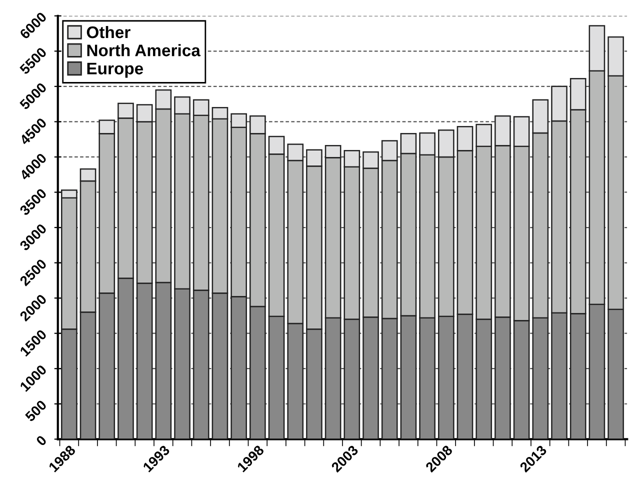 The width and height of the screenshot is (629, 481). Describe the element at coordinates (144, 50) in the screenshot. I see `legend-label: North America` at that location.